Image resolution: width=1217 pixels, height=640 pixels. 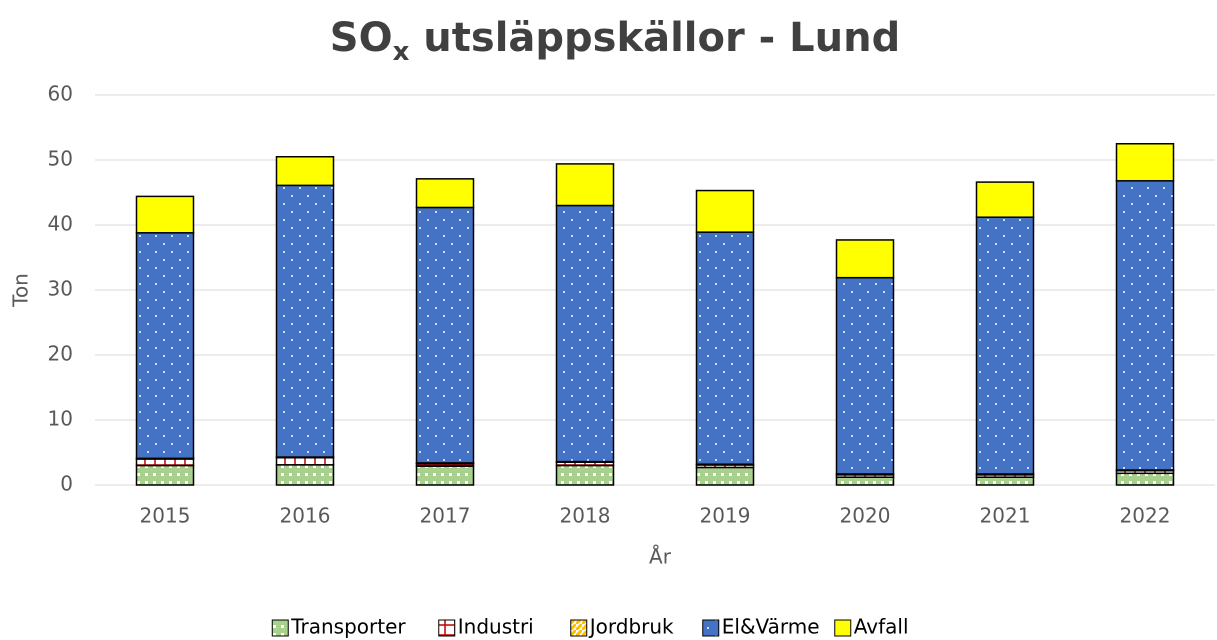 What do you see at coordinates (305, 516) in the screenshot?
I see `x-tick-label: 2016` at bounding box center [305, 516].